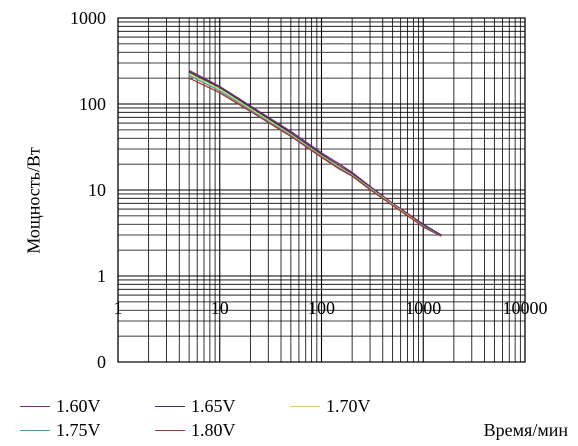 The width and height of the screenshot is (578, 446). What do you see at coordinates (101, 362) in the screenshot?
I see `y-tick-label: 0` at bounding box center [101, 362].